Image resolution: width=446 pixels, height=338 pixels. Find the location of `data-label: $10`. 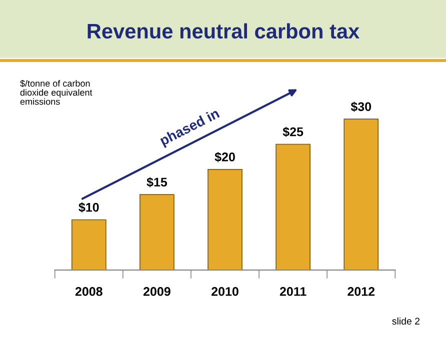

data-label: $10 is located at coordinates (88, 207).